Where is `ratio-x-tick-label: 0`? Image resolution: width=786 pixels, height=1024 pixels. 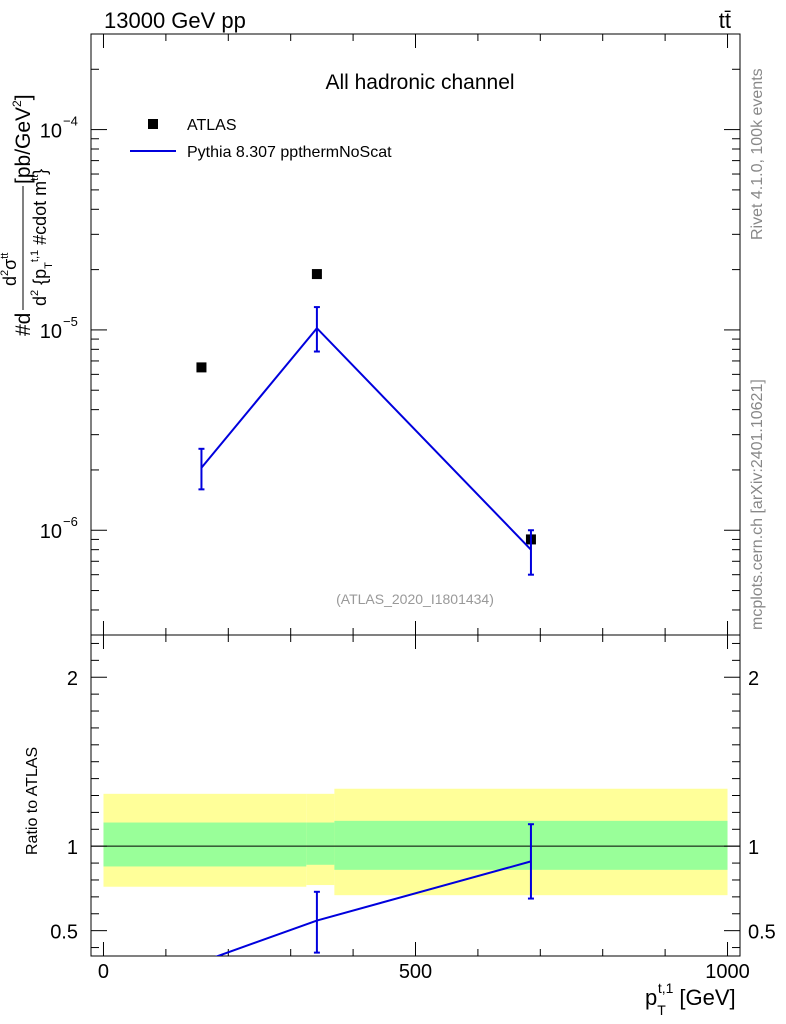
ratio-x-tick-label: 0 is located at coordinates (103, 972).